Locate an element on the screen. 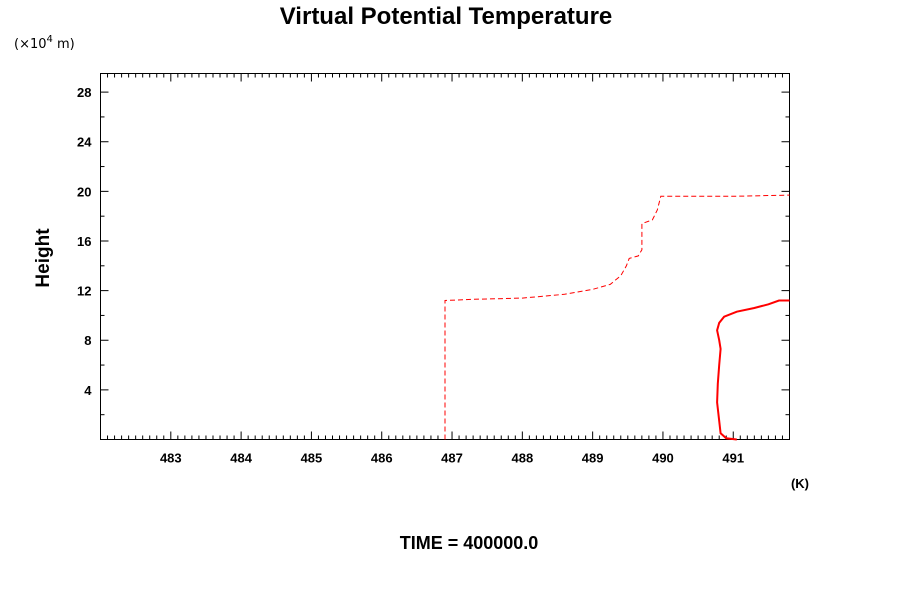  y-tick-label: 12 is located at coordinates (84, 291).